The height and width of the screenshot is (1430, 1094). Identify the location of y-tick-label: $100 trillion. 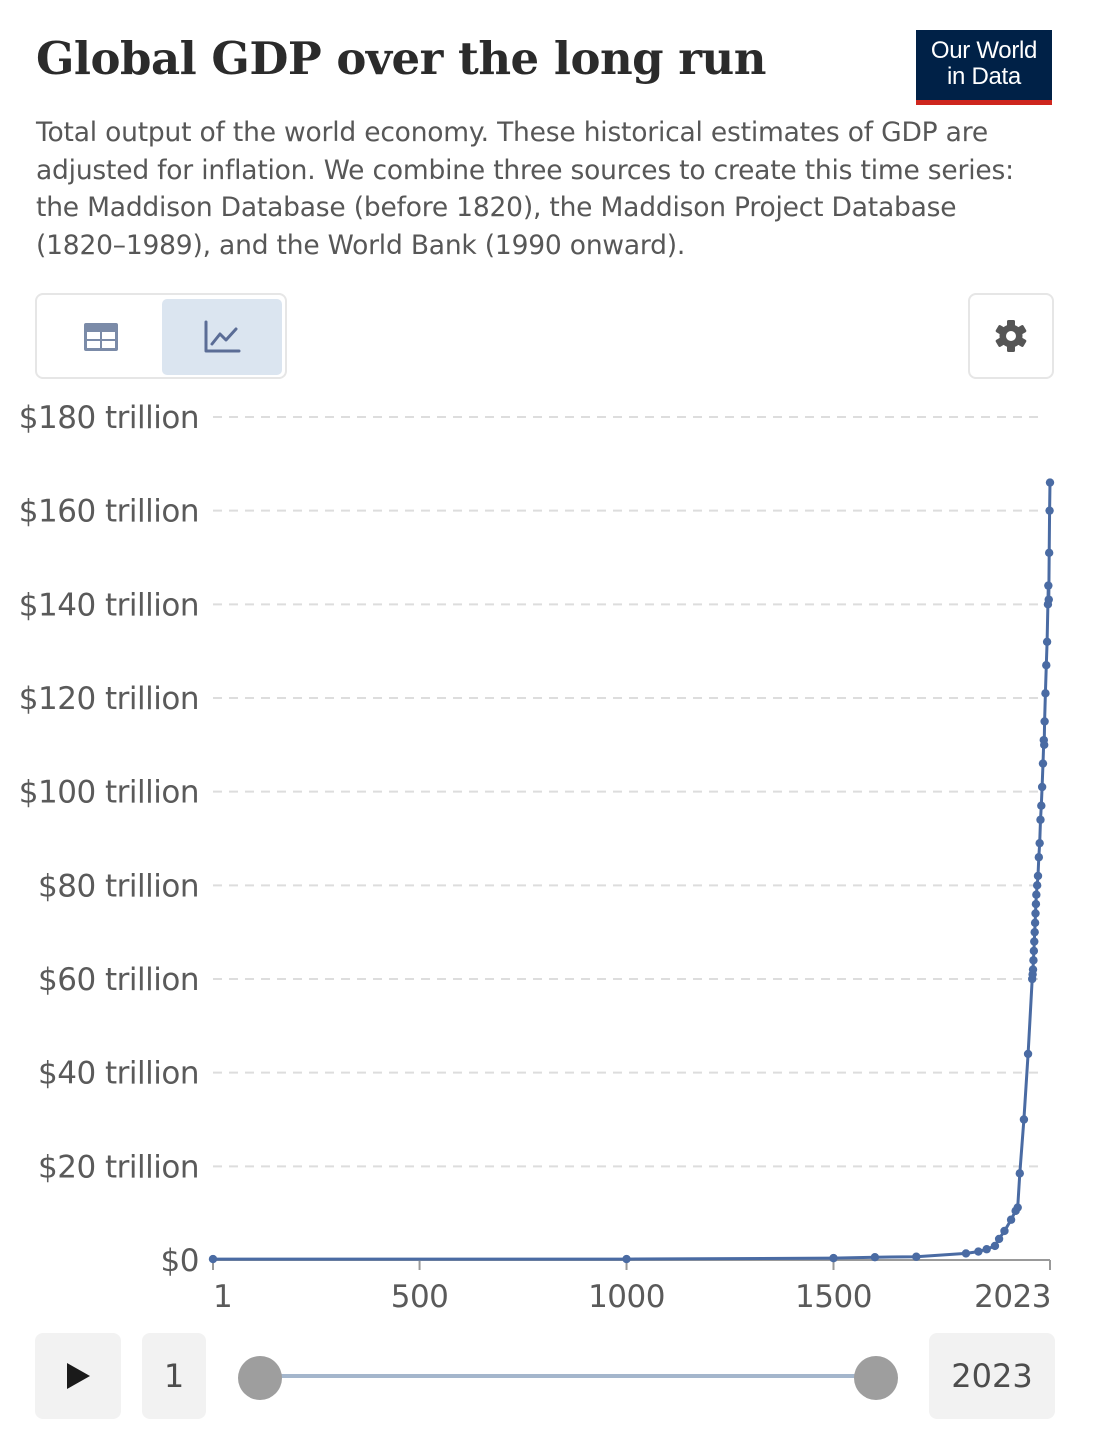
(109, 793).